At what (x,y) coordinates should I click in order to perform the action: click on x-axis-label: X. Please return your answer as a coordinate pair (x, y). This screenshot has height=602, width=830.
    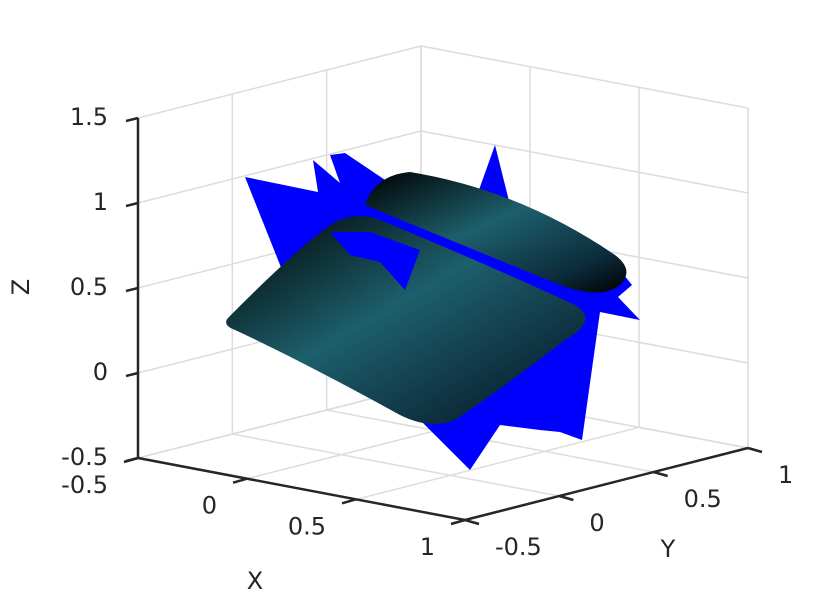
    Looking at the image, I should click on (255, 581).